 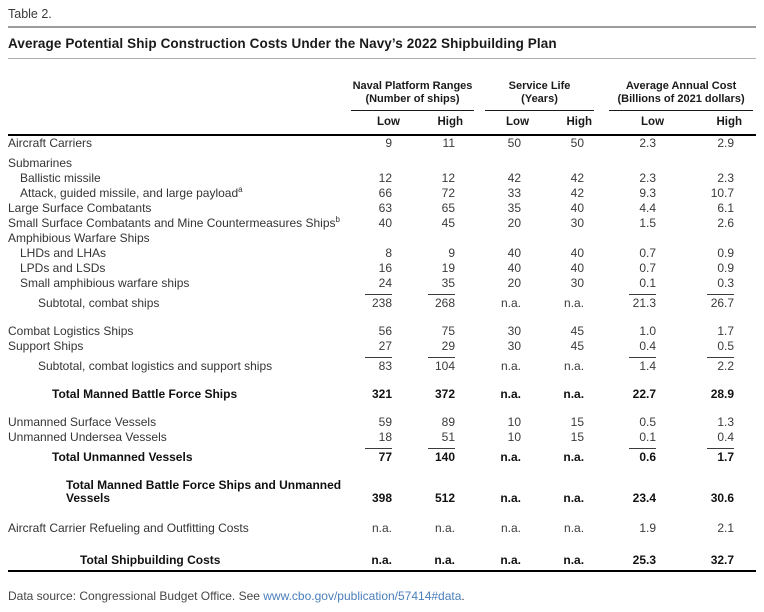 I want to click on row-label: Total Shipbuilding Costs, so click(x=150, y=560).